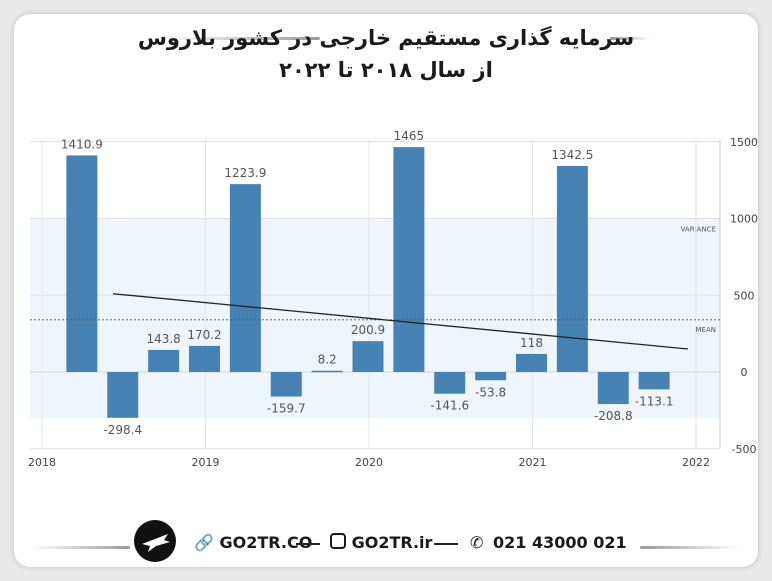 The image size is (772, 581). I want to click on x-tick-label: 2022, so click(696, 462).